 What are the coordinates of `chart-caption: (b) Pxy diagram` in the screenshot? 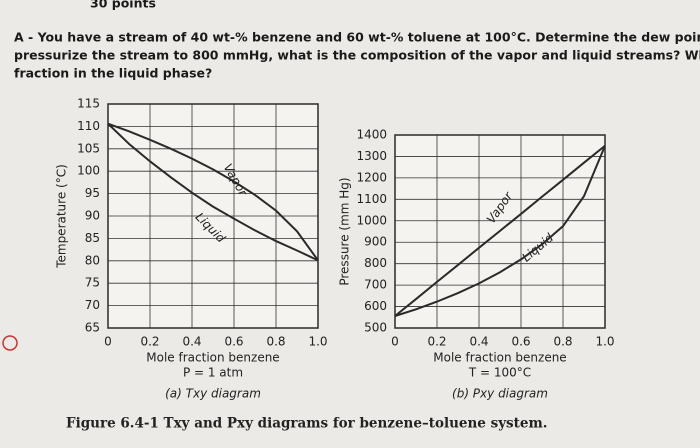 It's located at (500, 394).